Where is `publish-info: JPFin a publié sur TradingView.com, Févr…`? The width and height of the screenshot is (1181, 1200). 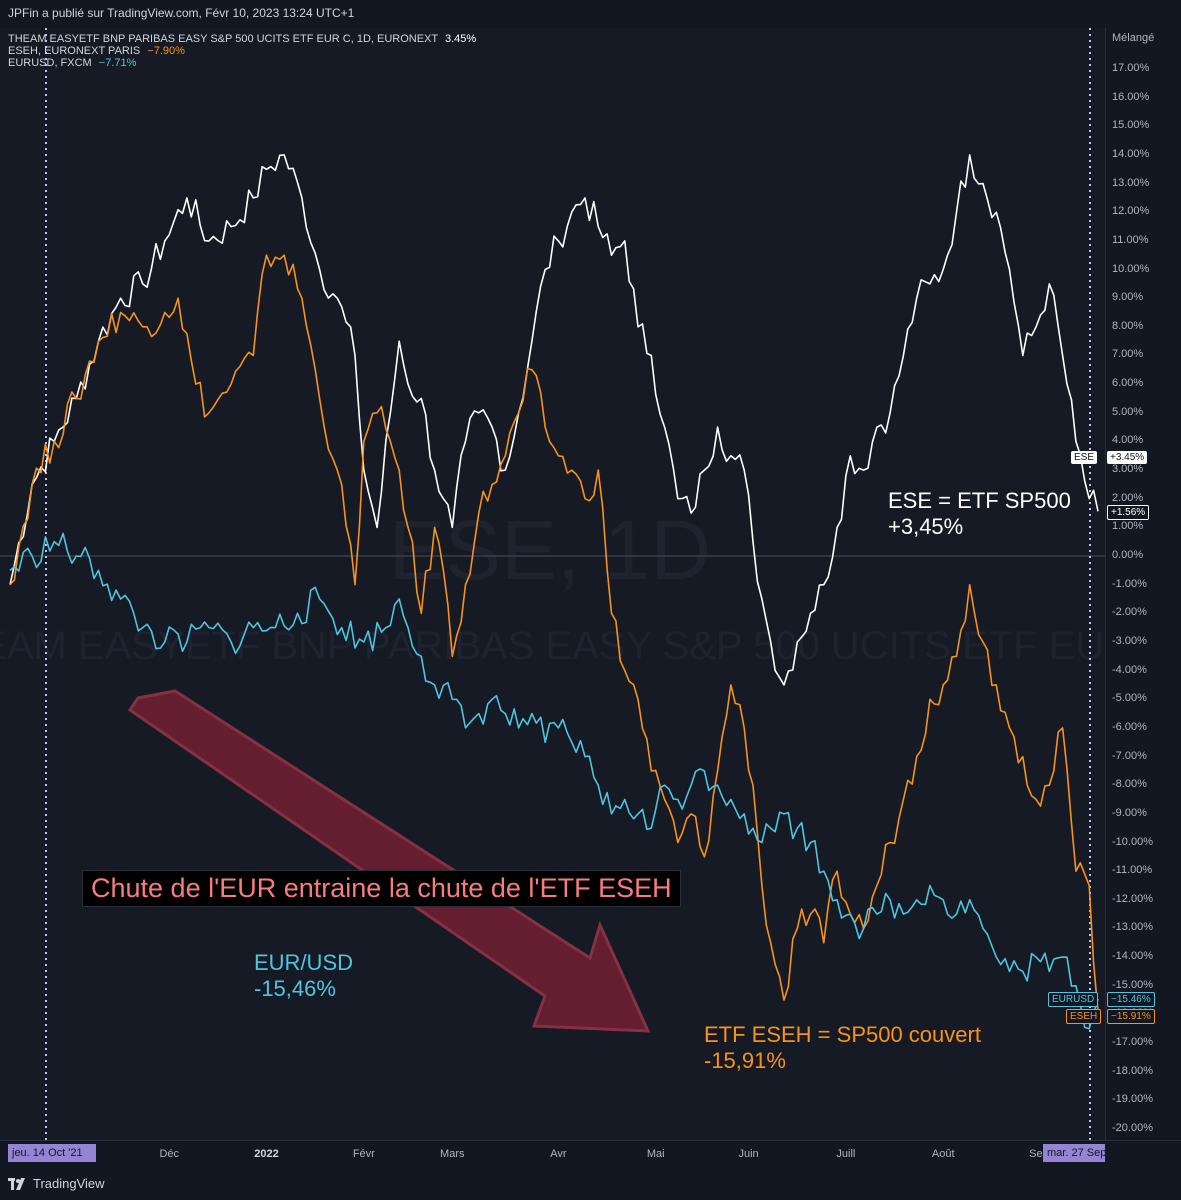
publish-info: JPFin a publié sur TradingView.com, Févr… is located at coordinates (181, 13).